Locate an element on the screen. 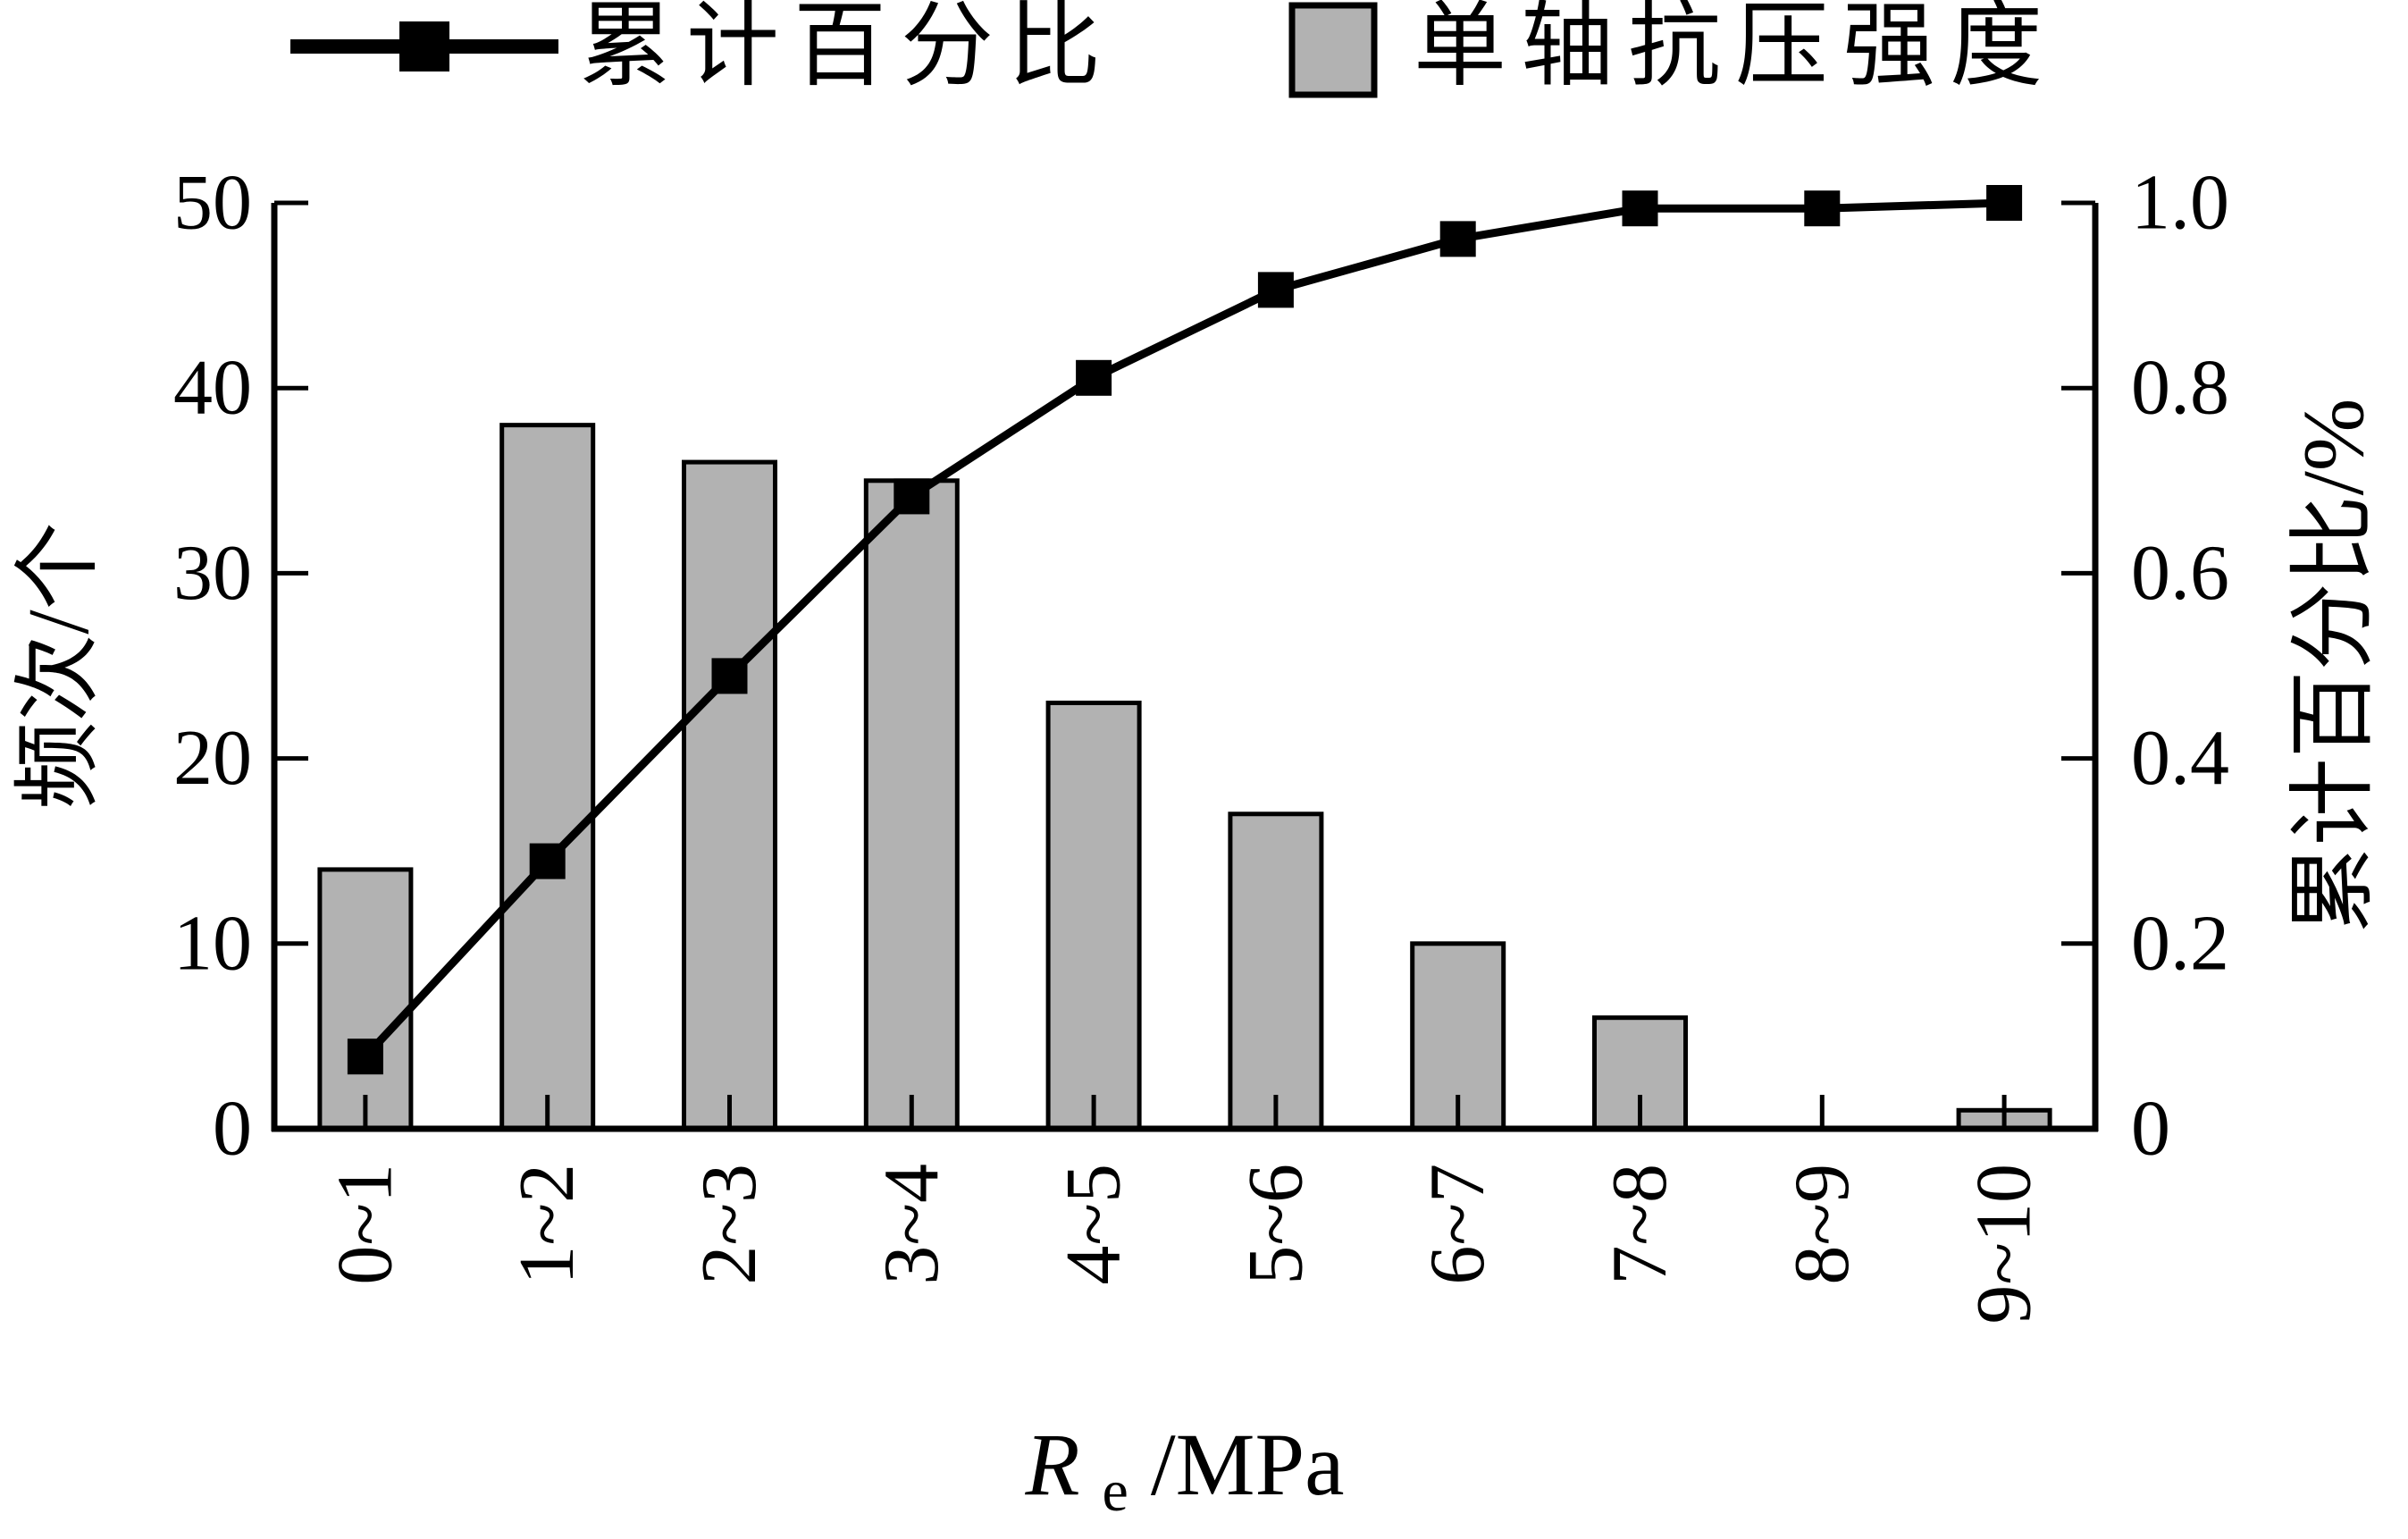 This screenshot has width=2408, height=1539. cumulative-marker-2~3 is located at coordinates (729, 676).